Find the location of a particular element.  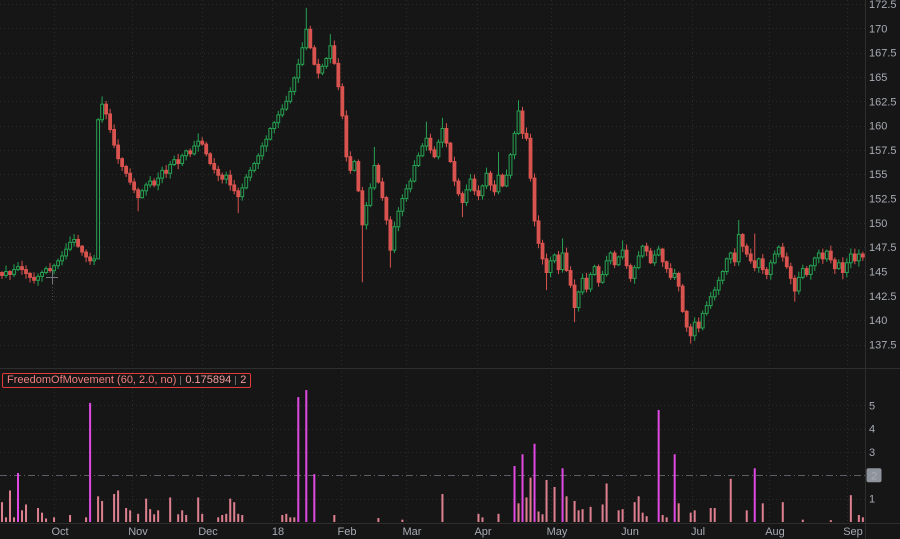

price-axis-label: 152.5 is located at coordinates (883, 200).